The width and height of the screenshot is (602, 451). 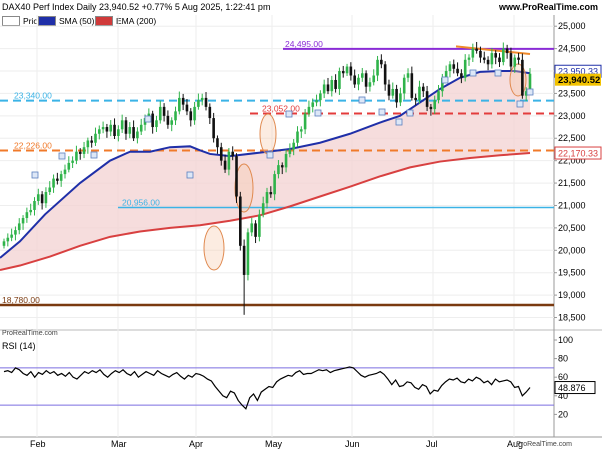 What do you see at coordinates (136, 21) in the screenshot?
I see `legend-ema-label: EMA (200)` at bounding box center [136, 21].